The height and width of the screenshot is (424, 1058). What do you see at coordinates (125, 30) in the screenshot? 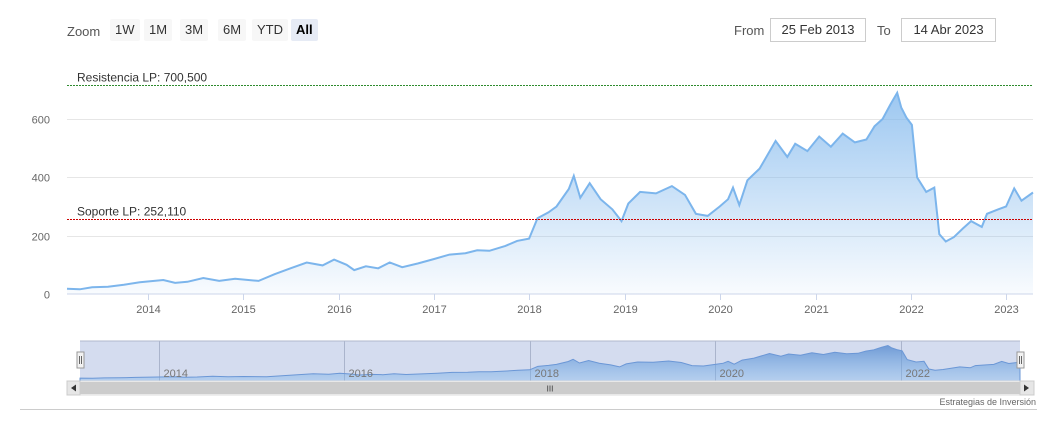
I see `zoom-button-1w: 1W` at bounding box center [125, 30].